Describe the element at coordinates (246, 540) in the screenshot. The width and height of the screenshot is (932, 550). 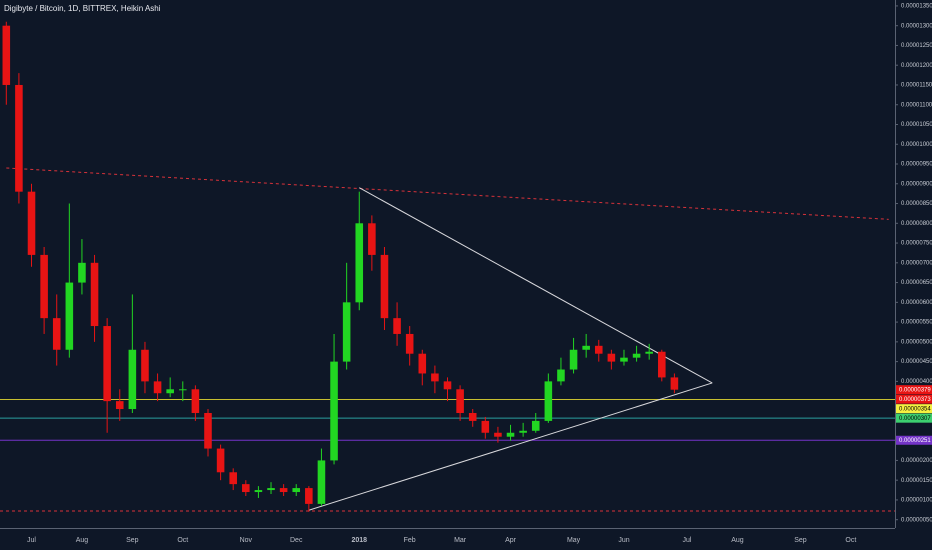
I see `x-tick-label: Nov` at that location.